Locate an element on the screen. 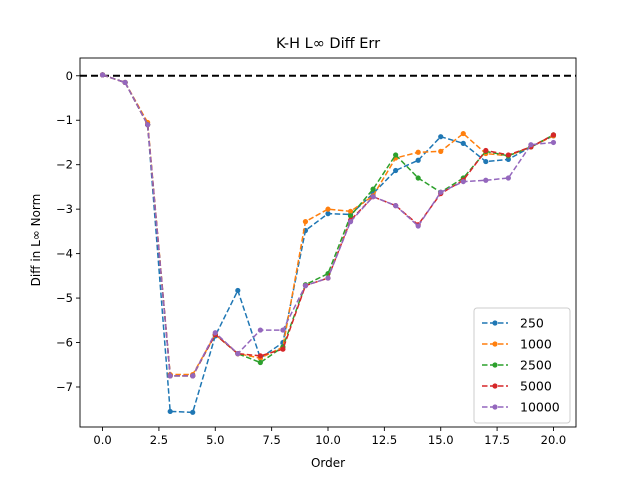 The height and width of the screenshot is (480, 640). legend-item-2500: 2500 is located at coordinates (517, 365).